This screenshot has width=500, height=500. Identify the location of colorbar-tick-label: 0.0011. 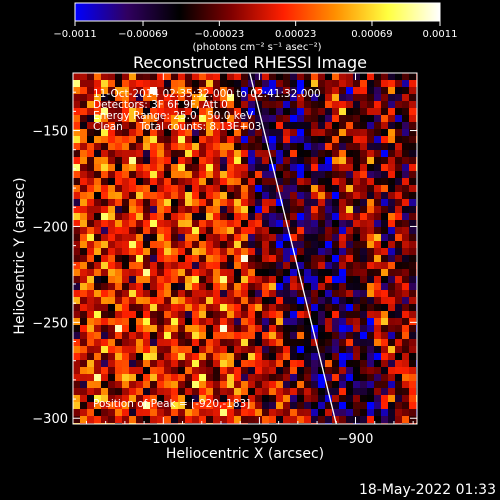
(440, 34).